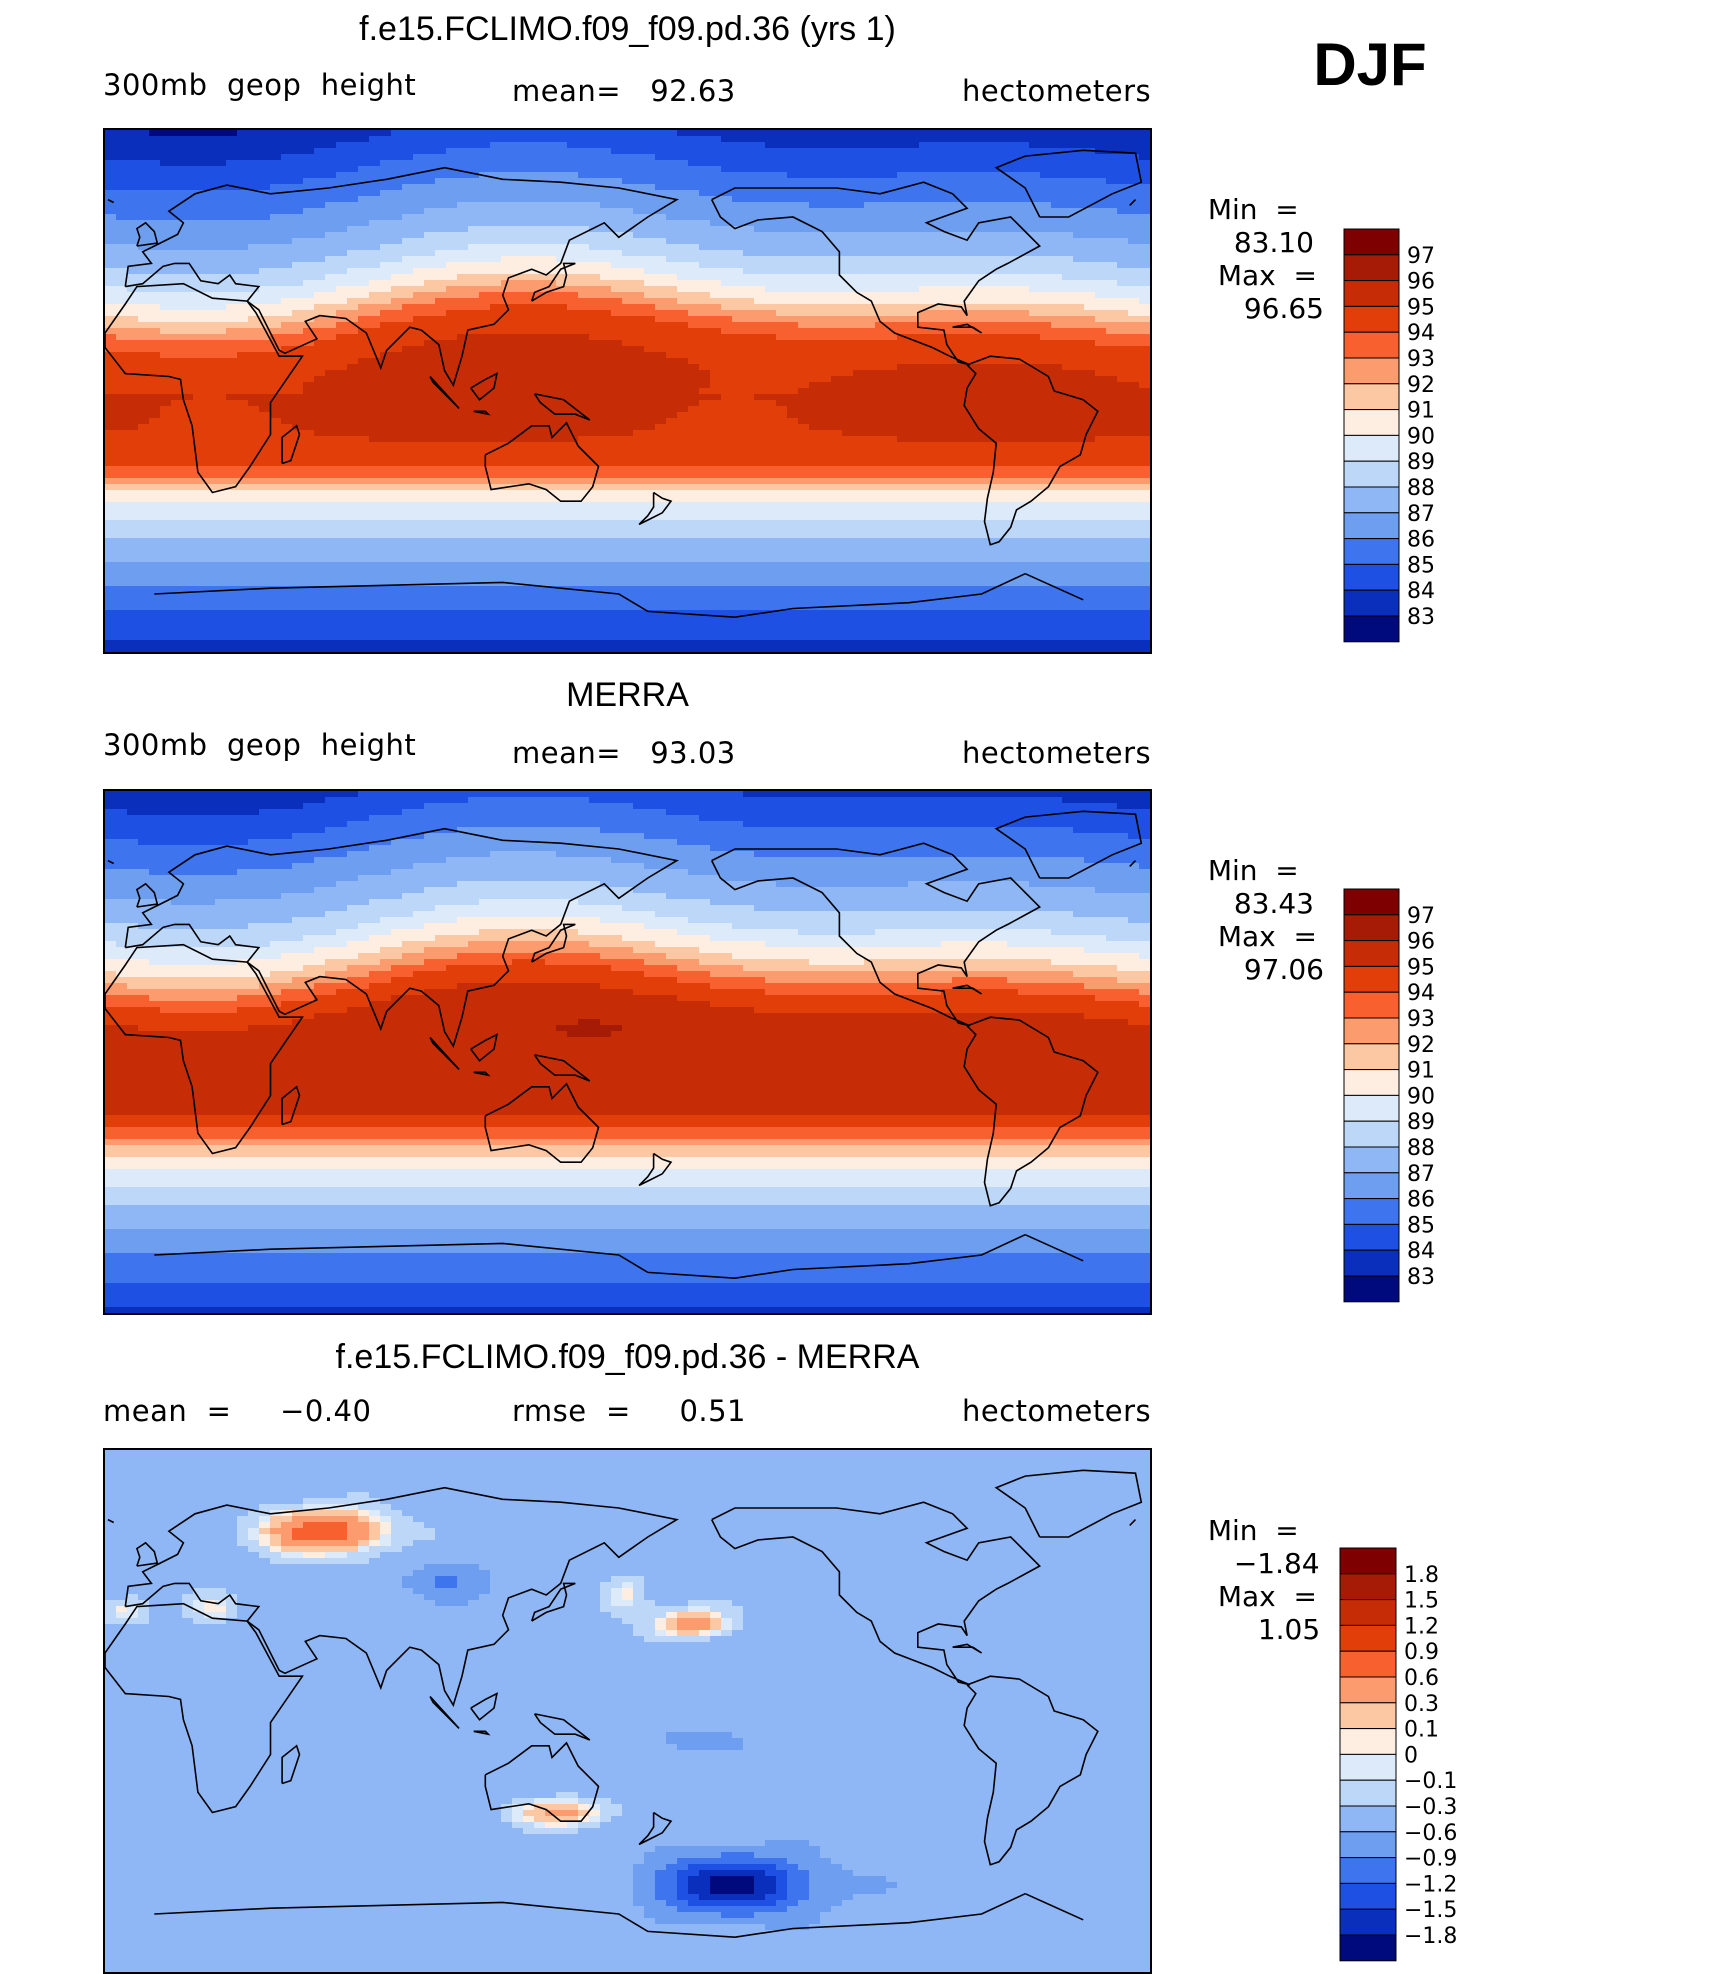 The height and width of the screenshot is (1974, 1710). I want to click on colorbar-label: 0.3, so click(1421, 1704).